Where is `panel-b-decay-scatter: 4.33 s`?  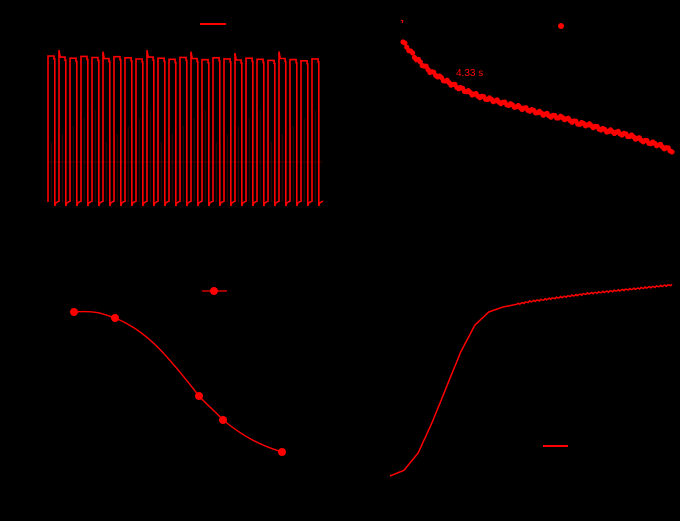 panel-b-decay-scatter: 4.33 s is located at coordinates (537, 87).